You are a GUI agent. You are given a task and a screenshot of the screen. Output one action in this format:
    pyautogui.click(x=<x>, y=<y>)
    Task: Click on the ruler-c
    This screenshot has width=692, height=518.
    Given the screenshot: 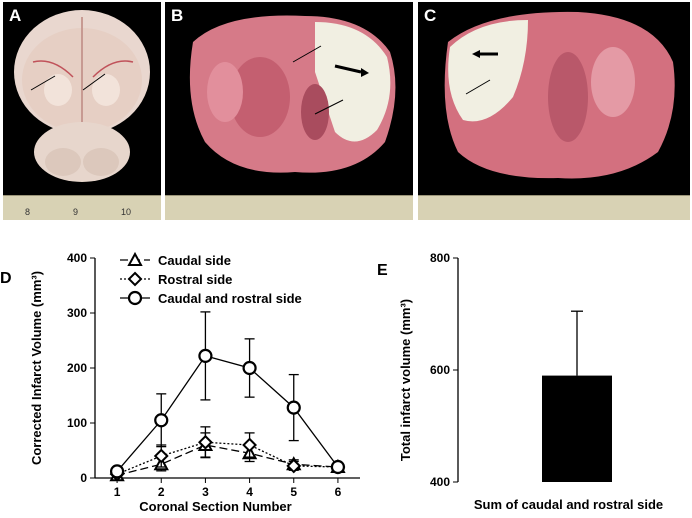 What is the action you would take?
    pyautogui.click(x=554, y=207)
    